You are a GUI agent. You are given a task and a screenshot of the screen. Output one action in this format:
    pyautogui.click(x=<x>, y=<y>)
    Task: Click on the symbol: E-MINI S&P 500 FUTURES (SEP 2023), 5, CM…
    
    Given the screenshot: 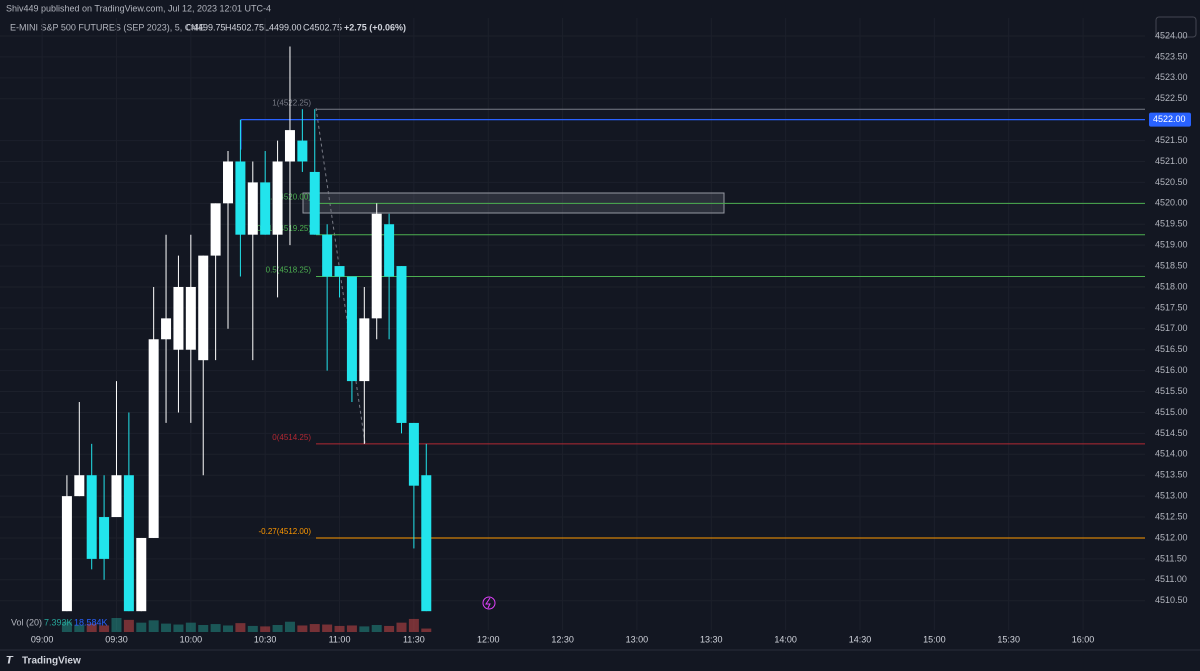 What is the action you would take?
    pyautogui.click(x=107, y=27)
    